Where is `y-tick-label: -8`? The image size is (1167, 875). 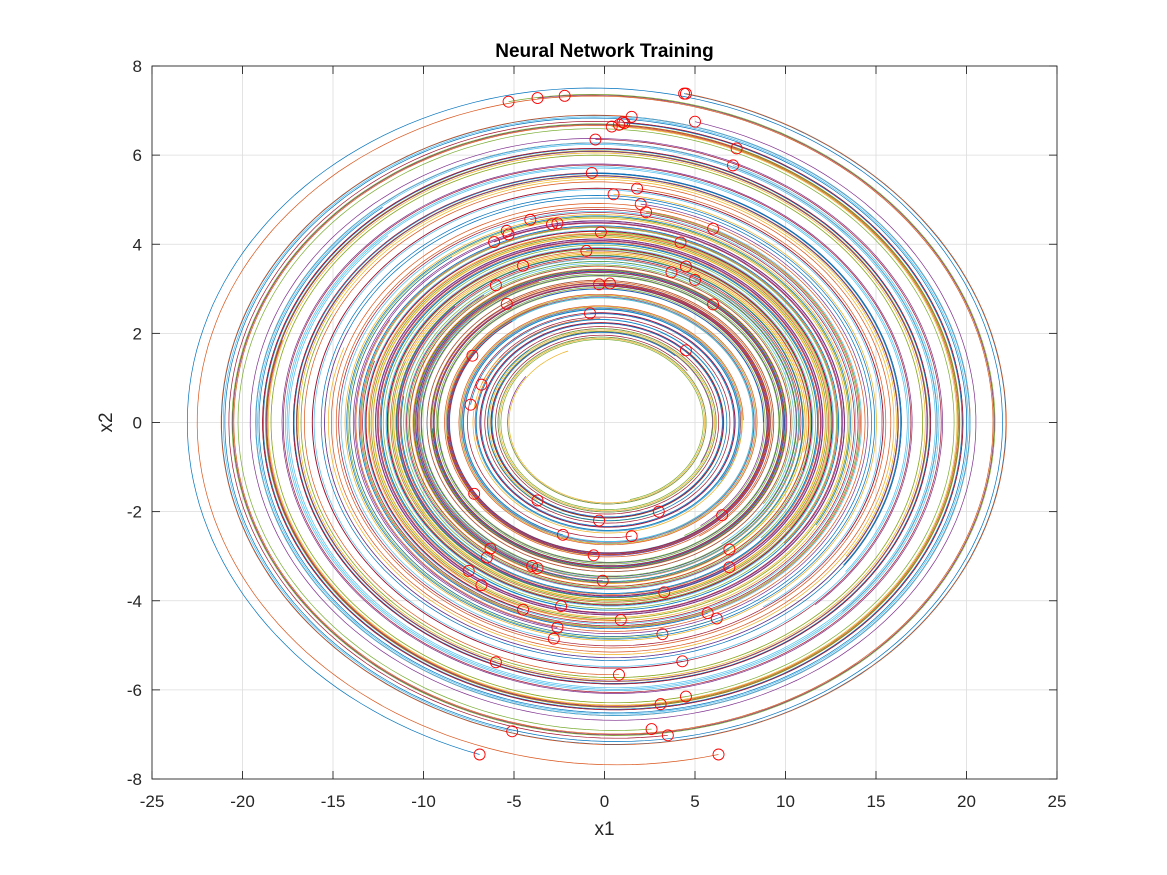 y-tick-label: -8 is located at coordinates (134, 779).